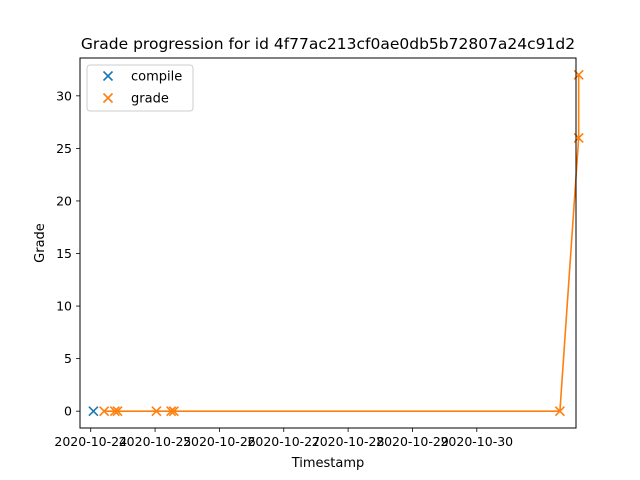 The image size is (640, 480). What do you see at coordinates (64, 95) in the screenshot?
I see `y-tick-label: 30` at bounding box center [64, 95].